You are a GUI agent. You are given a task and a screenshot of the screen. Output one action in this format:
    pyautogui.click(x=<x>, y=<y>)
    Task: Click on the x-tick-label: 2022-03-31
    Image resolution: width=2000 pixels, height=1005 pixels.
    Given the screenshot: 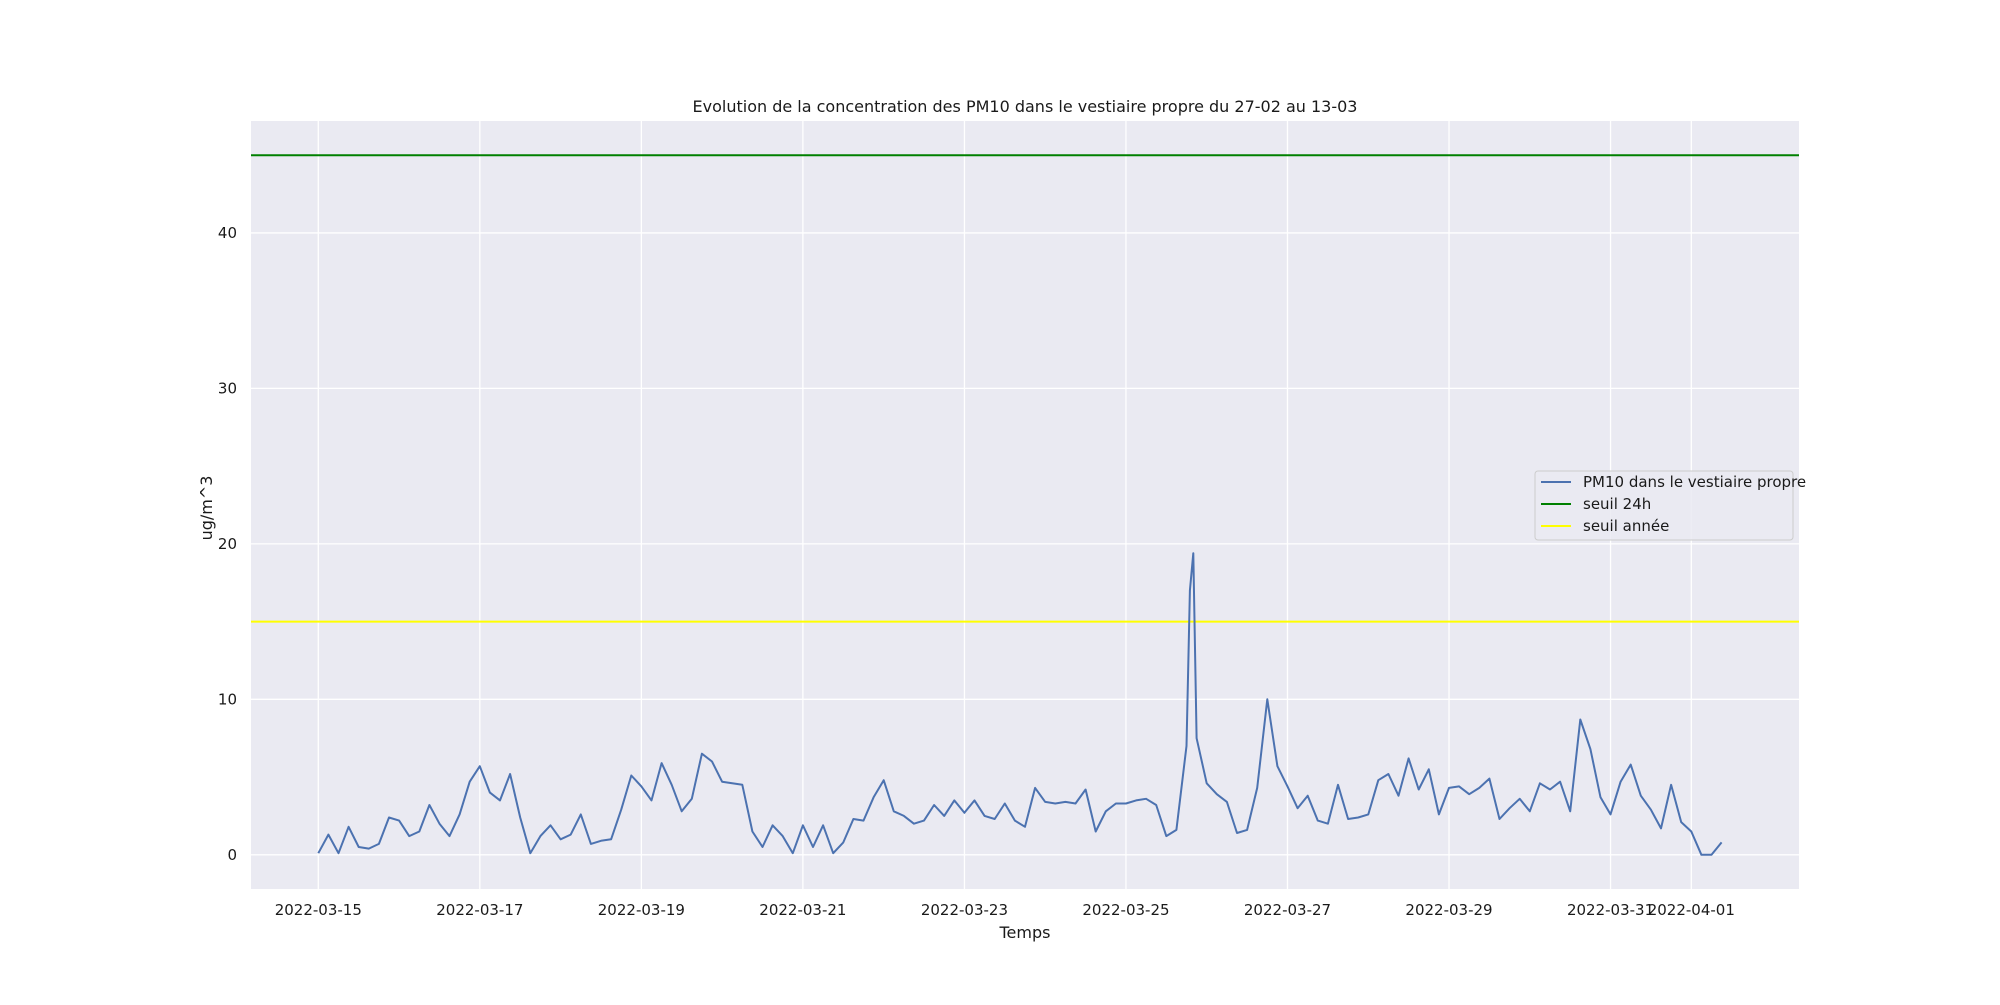 What is the action you would take?
    pyautogui.click(x=1610, y=910)
    